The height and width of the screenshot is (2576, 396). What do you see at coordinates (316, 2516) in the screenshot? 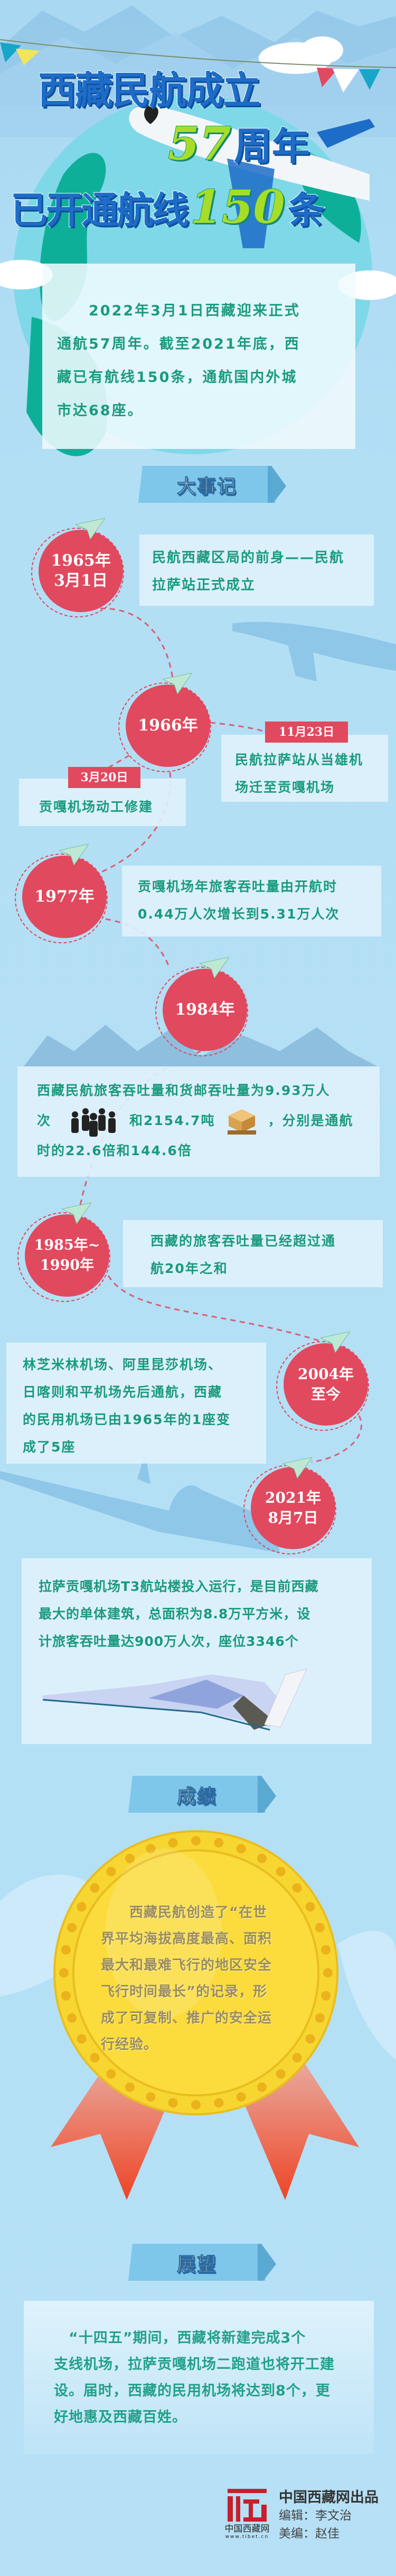
I see `editor: 编辑：李文治` at bounding box center [316, 2516].